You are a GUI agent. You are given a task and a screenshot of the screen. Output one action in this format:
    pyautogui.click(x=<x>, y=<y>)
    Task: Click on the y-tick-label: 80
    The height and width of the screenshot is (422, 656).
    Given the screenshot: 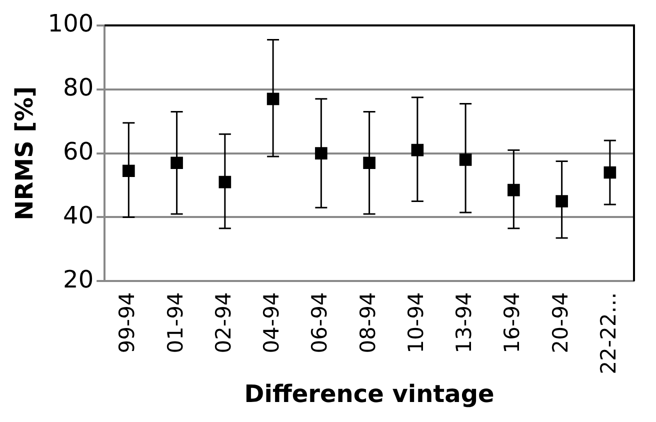 What is the action you would take?
    pyautogui.click(x=78, y=88)
    